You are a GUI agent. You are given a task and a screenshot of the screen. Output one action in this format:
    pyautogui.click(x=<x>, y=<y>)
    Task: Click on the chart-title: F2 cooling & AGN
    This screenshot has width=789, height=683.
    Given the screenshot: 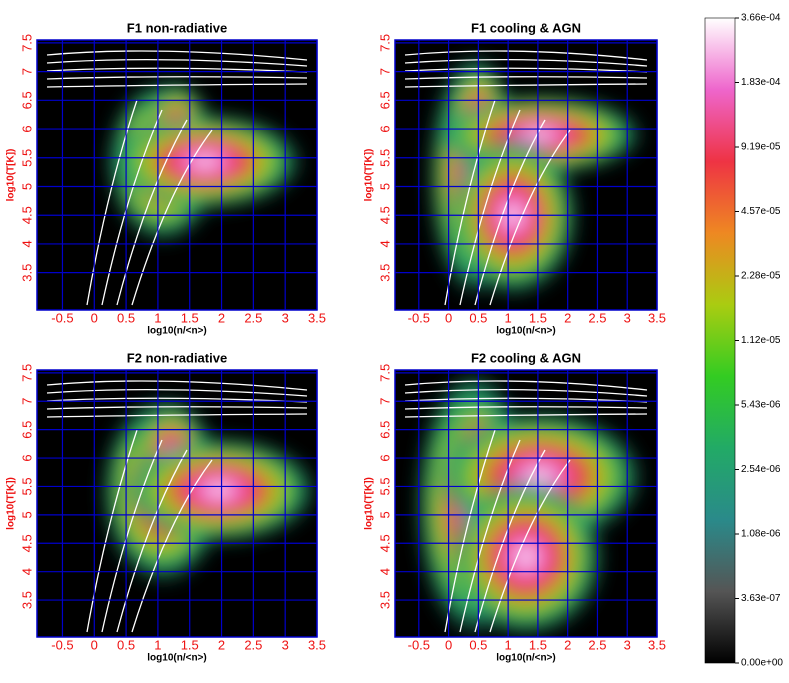 What is the action you would take?
    pyautogui.click(x=526, y=357)
    